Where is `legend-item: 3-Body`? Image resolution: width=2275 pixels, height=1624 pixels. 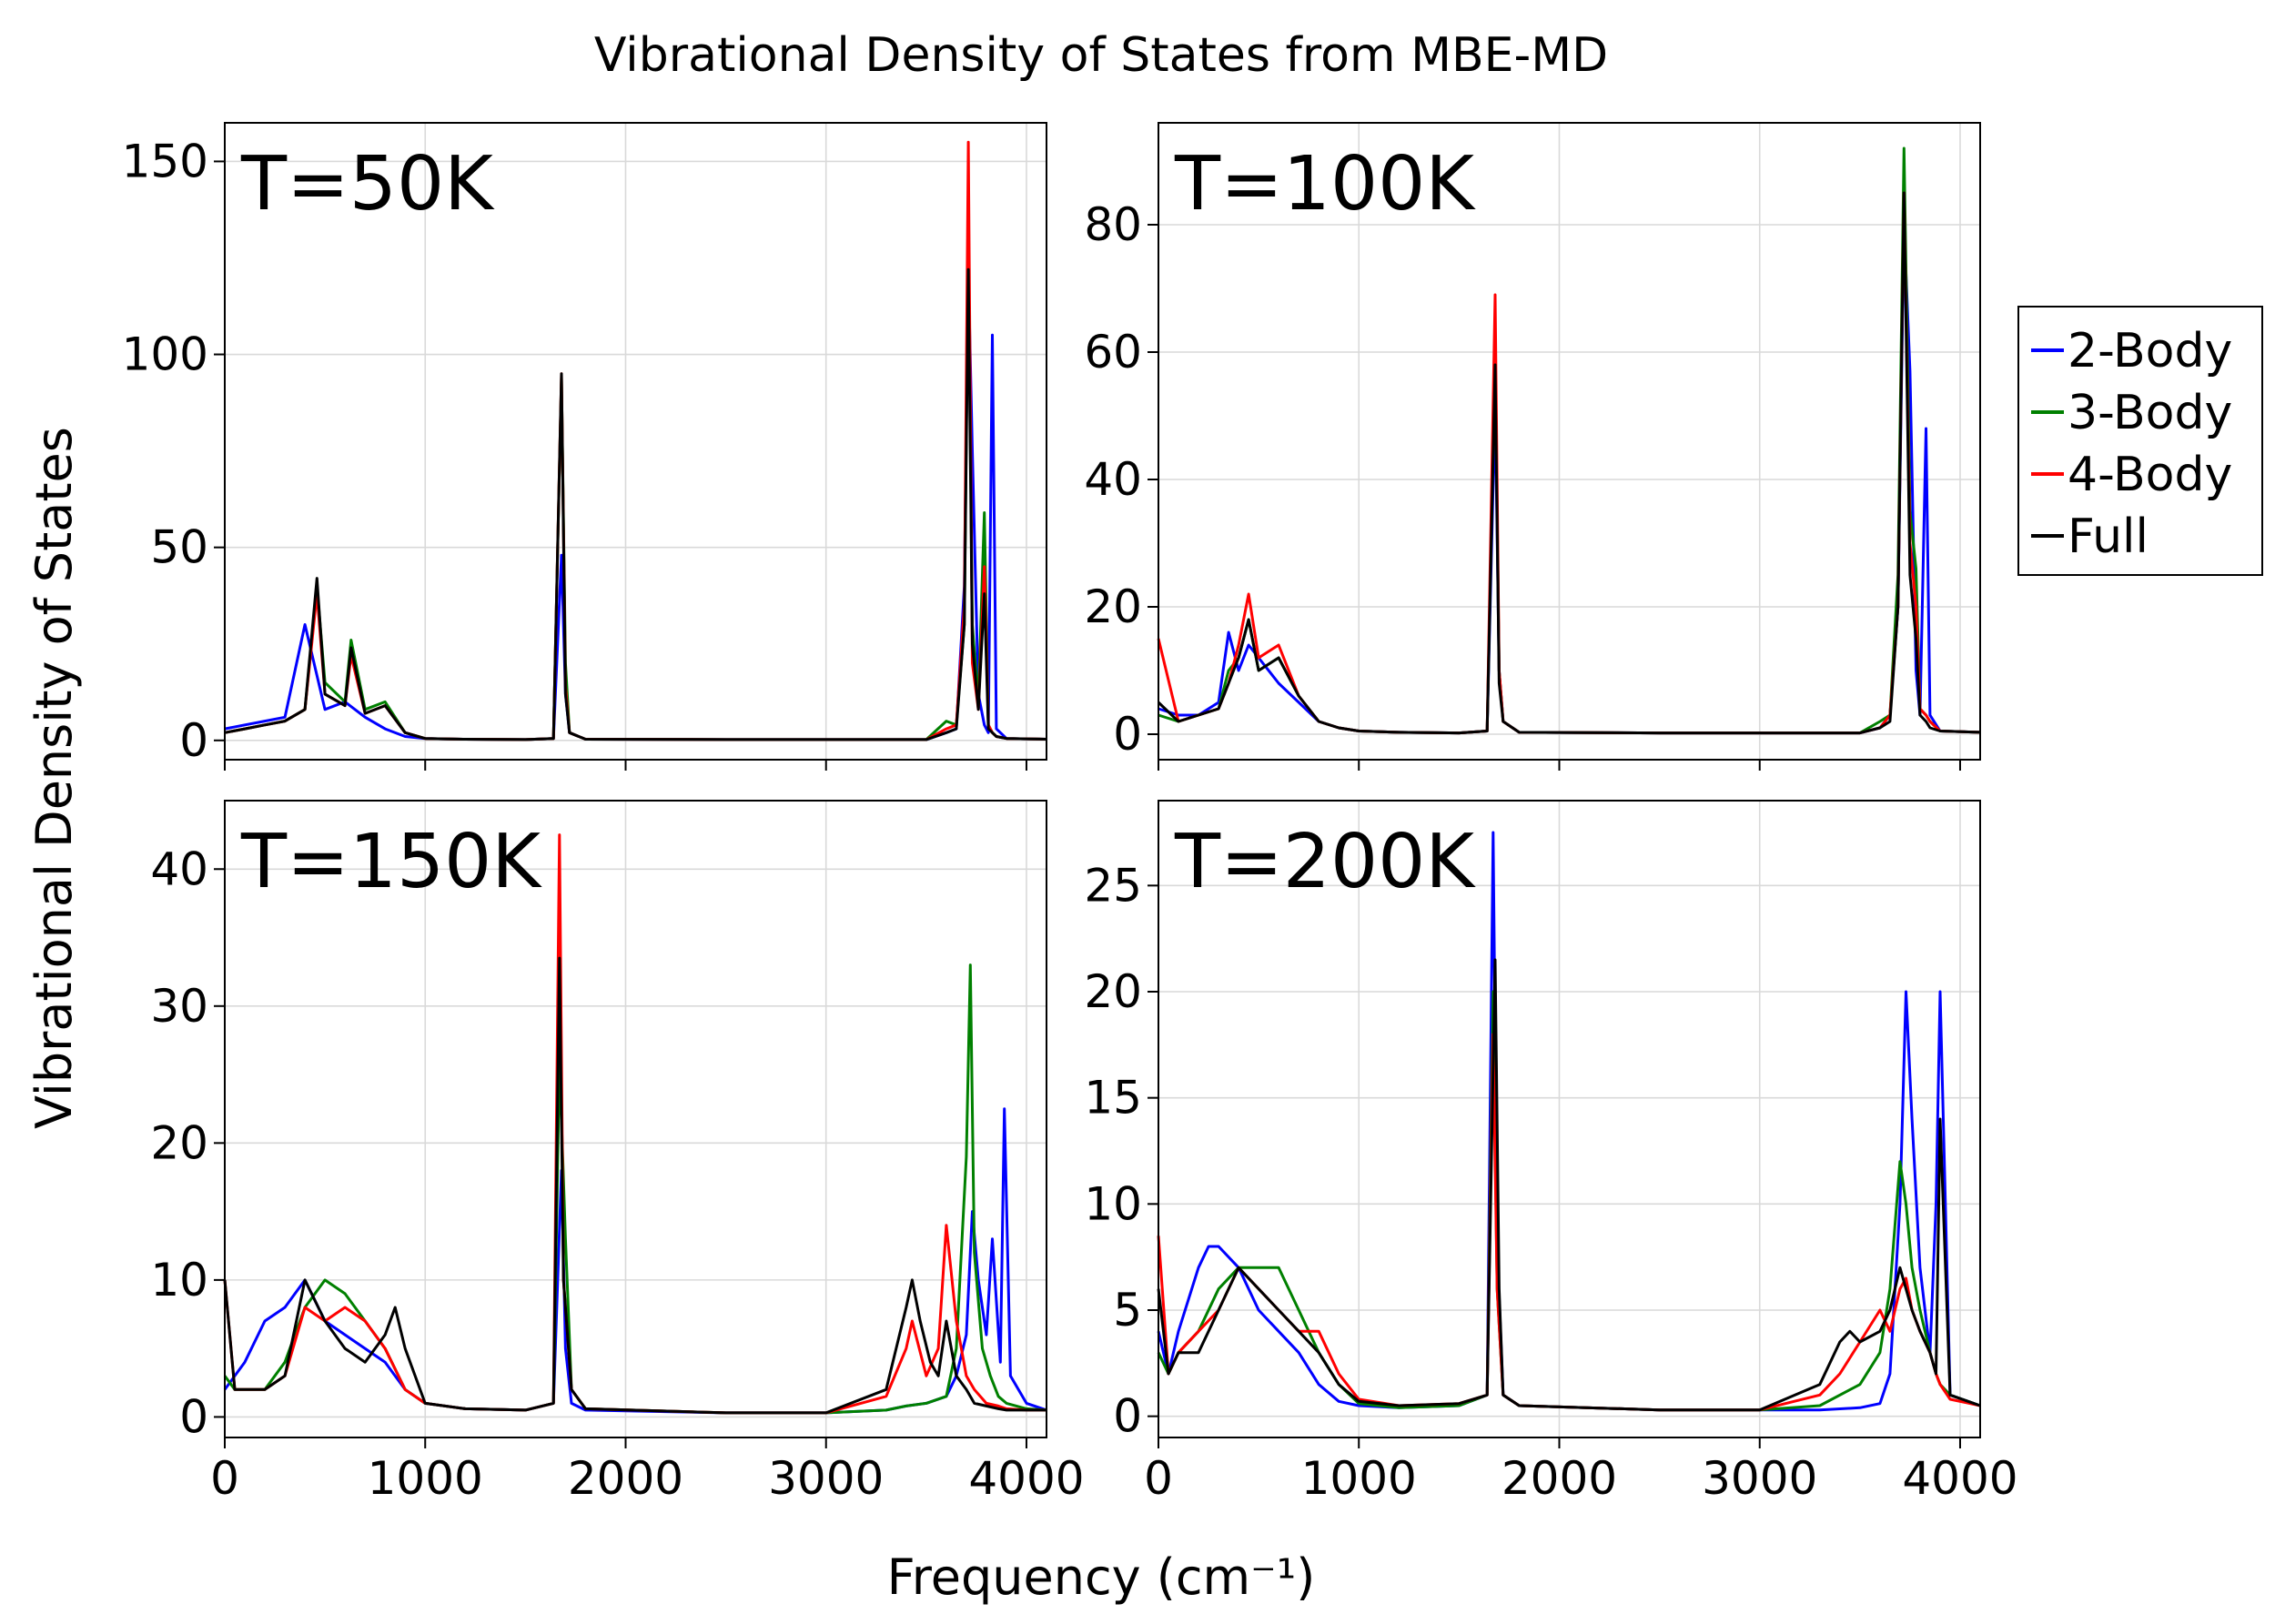
legend-item: 3-Body is located at coordinates (2131, 413).